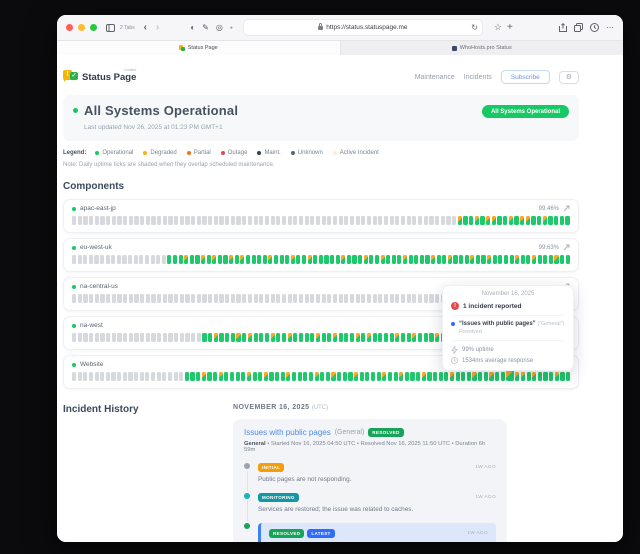  I want to click on incident-title-link: Issues with public pages, so click(287, 432).